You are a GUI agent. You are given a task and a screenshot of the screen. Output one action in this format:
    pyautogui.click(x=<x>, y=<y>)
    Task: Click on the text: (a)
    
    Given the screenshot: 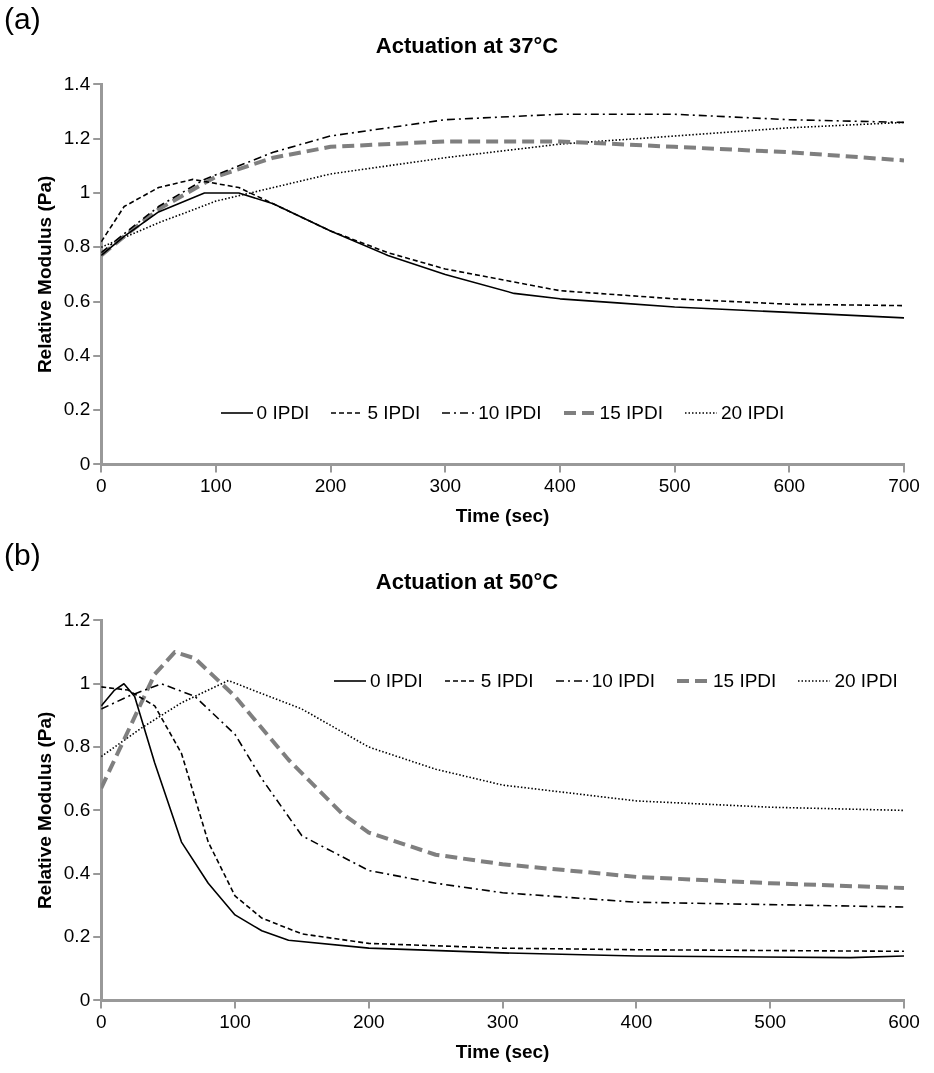 What is the action you would take?
    pyautogui.click(x=22, y=19)
    